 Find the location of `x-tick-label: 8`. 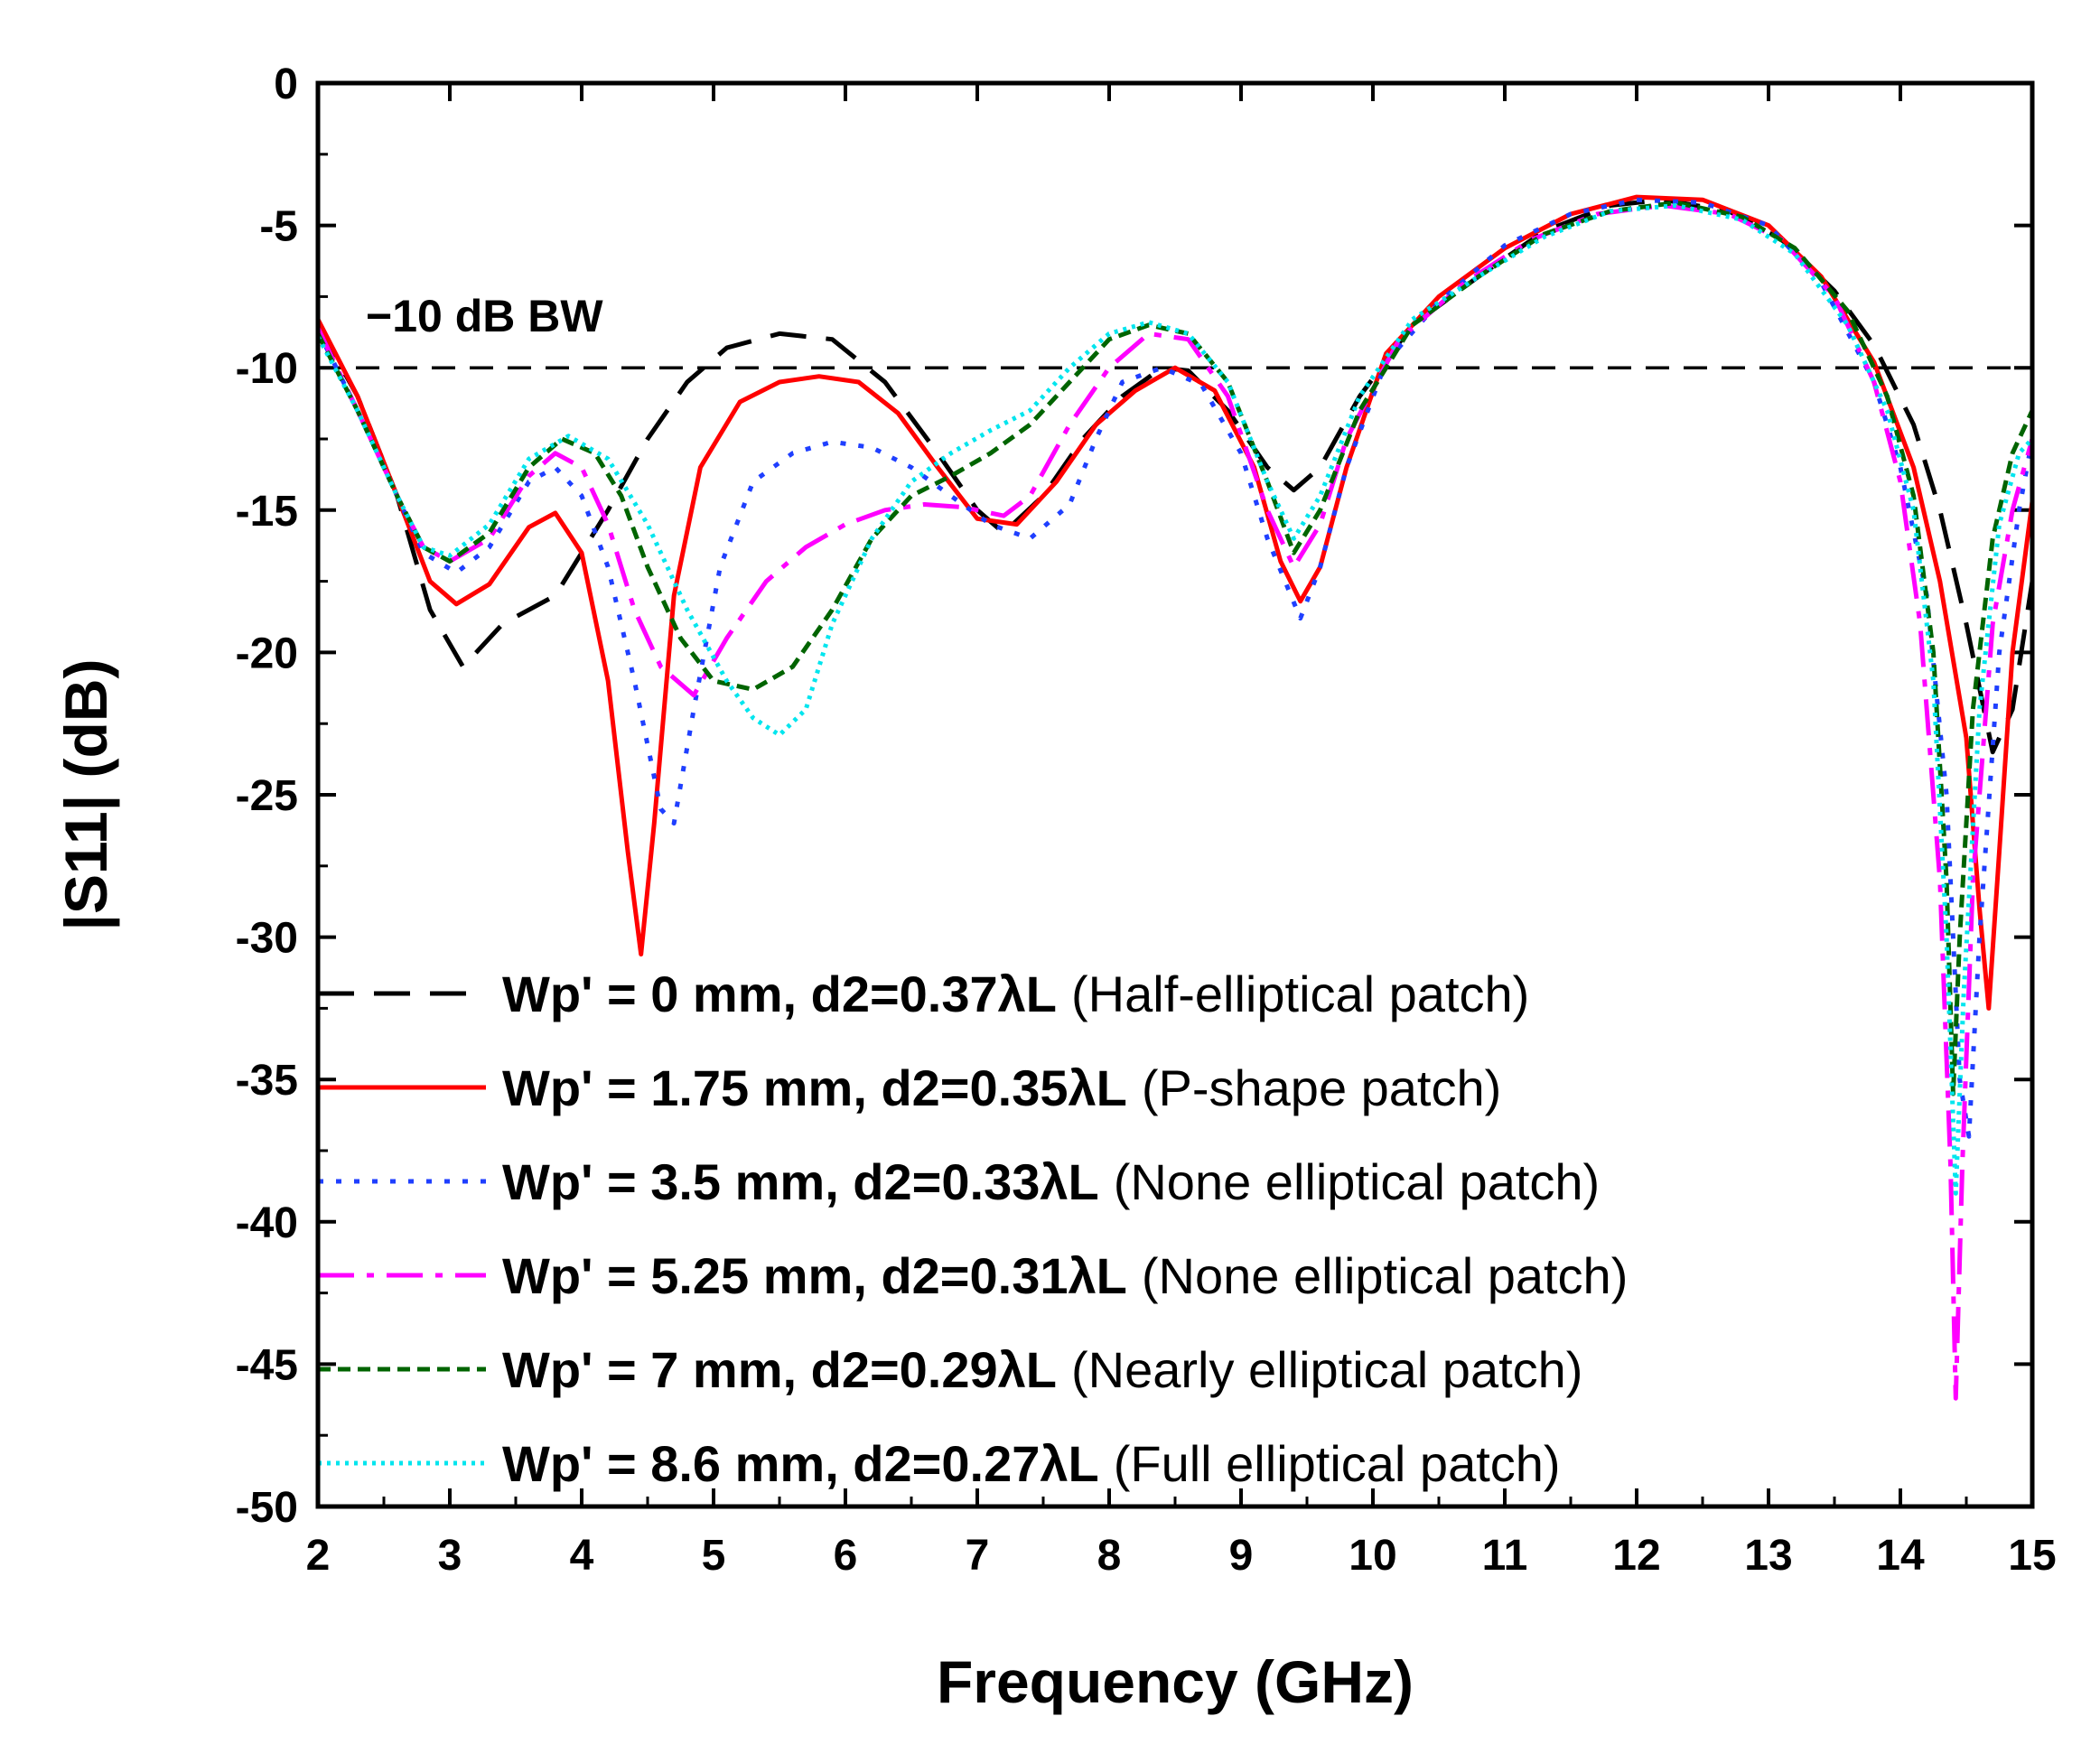

x-tick-label: 8 is located at coordinates (1109, 1556).